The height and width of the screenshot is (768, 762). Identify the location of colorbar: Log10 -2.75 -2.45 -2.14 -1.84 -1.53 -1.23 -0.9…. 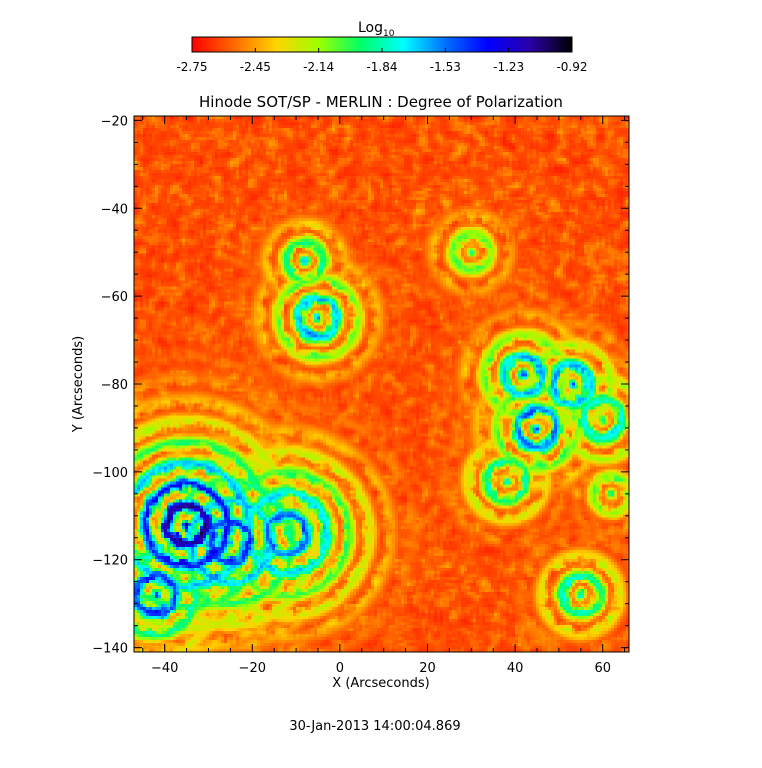
(381, 47).